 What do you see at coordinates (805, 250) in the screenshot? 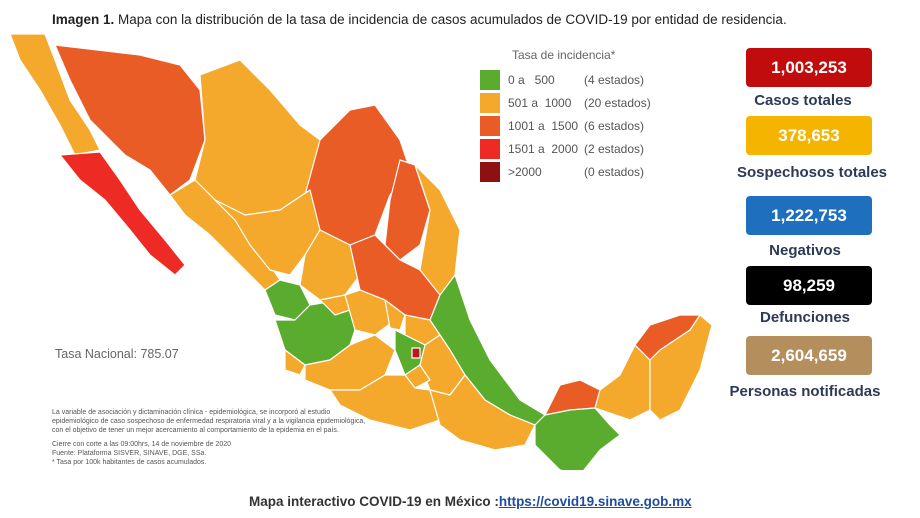
I see `negatives-label: Negativos` at bounding box center [805, 250].